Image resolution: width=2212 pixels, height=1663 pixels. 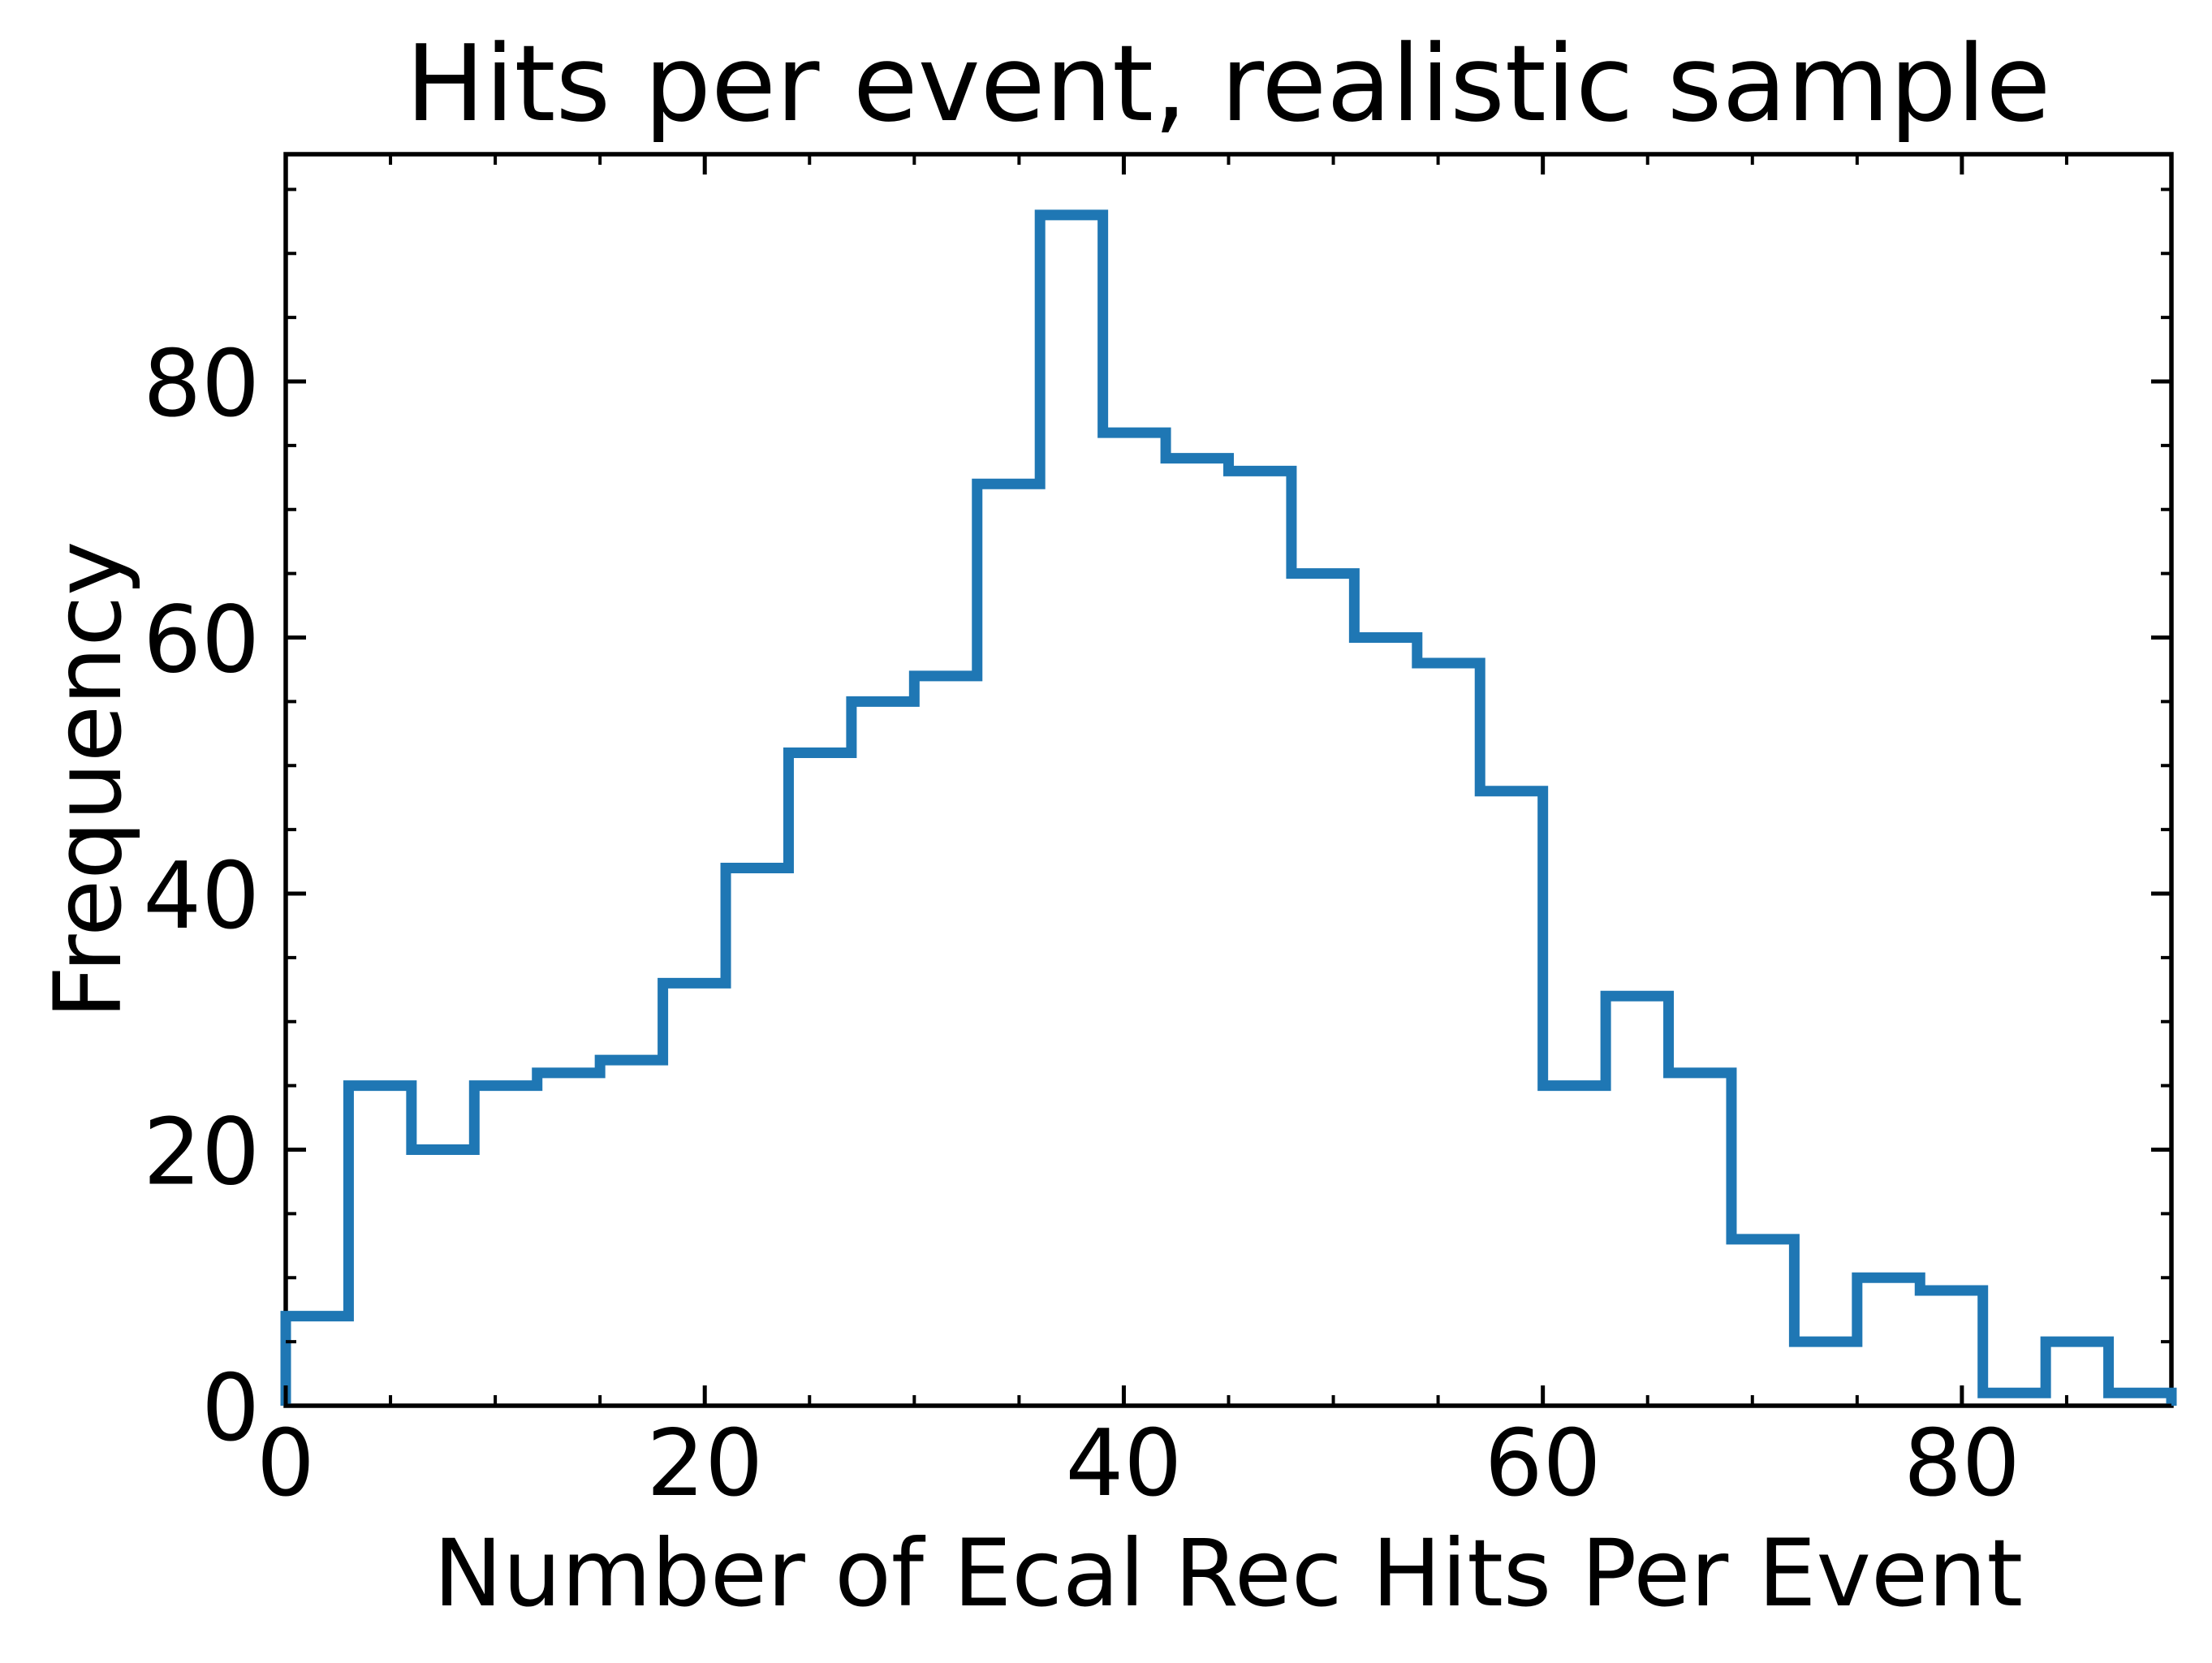 What do you see at coordinates (1543, 1464) in the screenshot?
I see `x-tick-label: 60` at bounding box center [1543, 1464].